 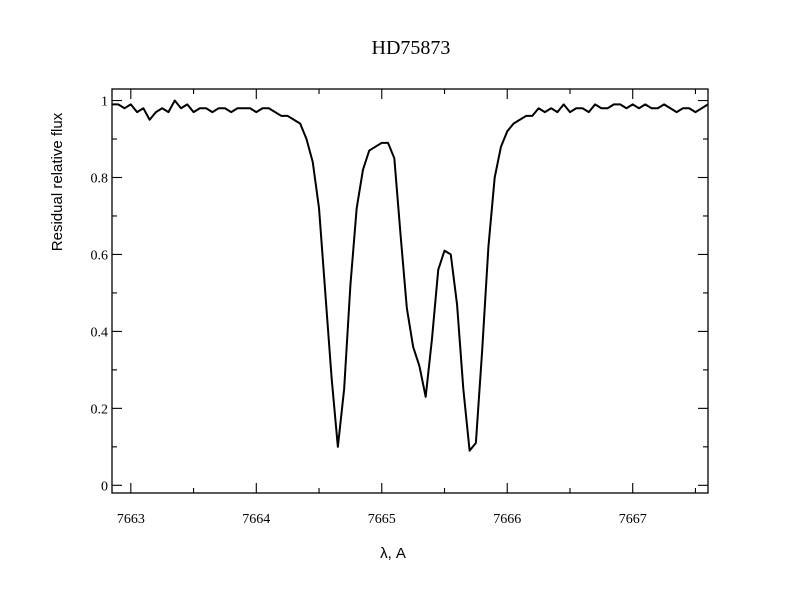 I want to click on x-axis-label: λ, A, so click(x=393, y=553).